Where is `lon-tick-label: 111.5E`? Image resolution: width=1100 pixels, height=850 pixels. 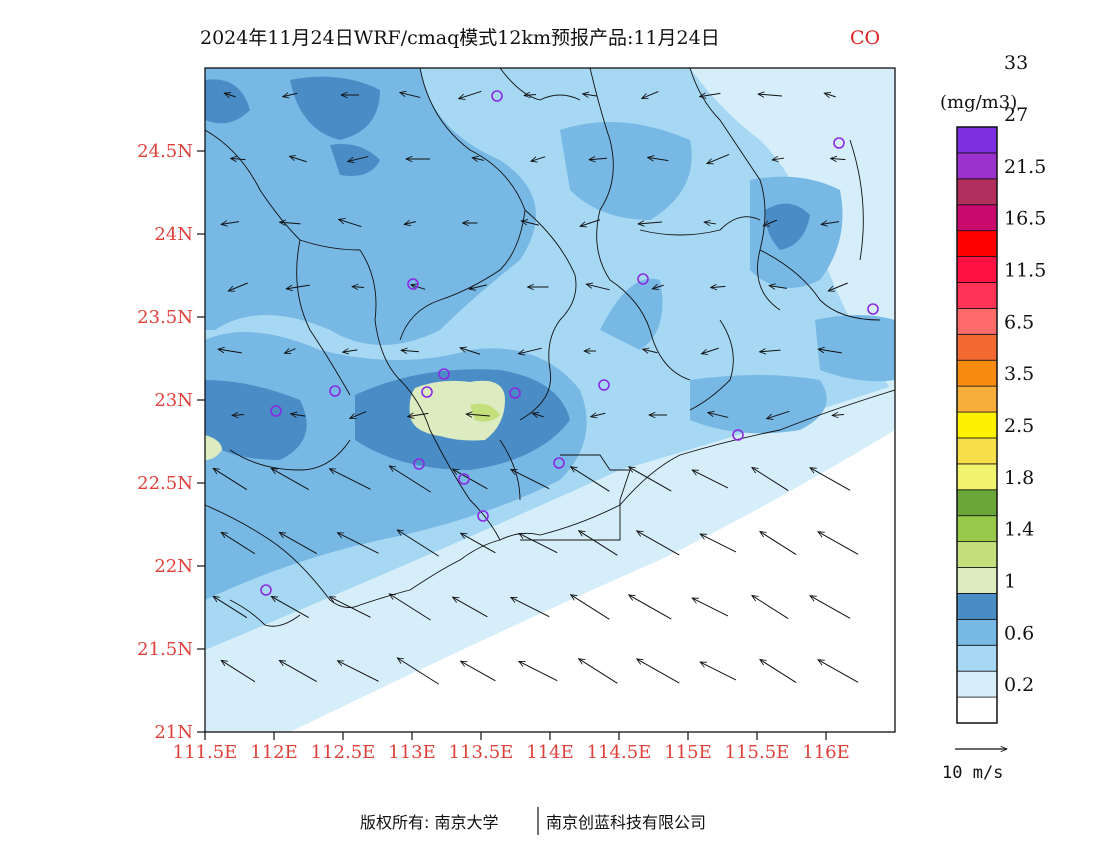 lon-tick-label: 111.5E is located at coordinates (205, 752).